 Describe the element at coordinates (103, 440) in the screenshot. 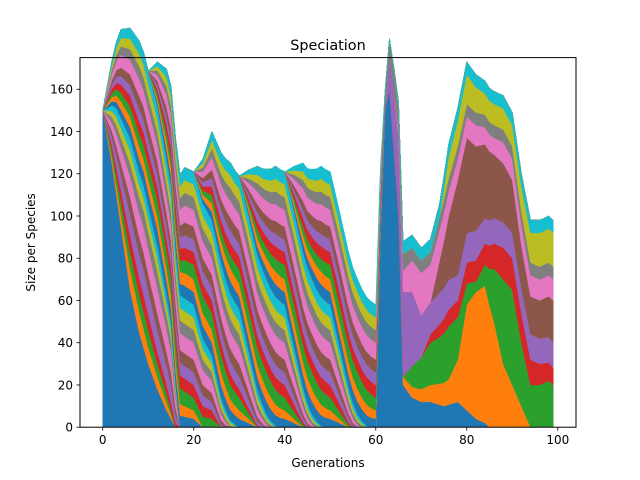

I see `x-tick-label: 0` at that location.